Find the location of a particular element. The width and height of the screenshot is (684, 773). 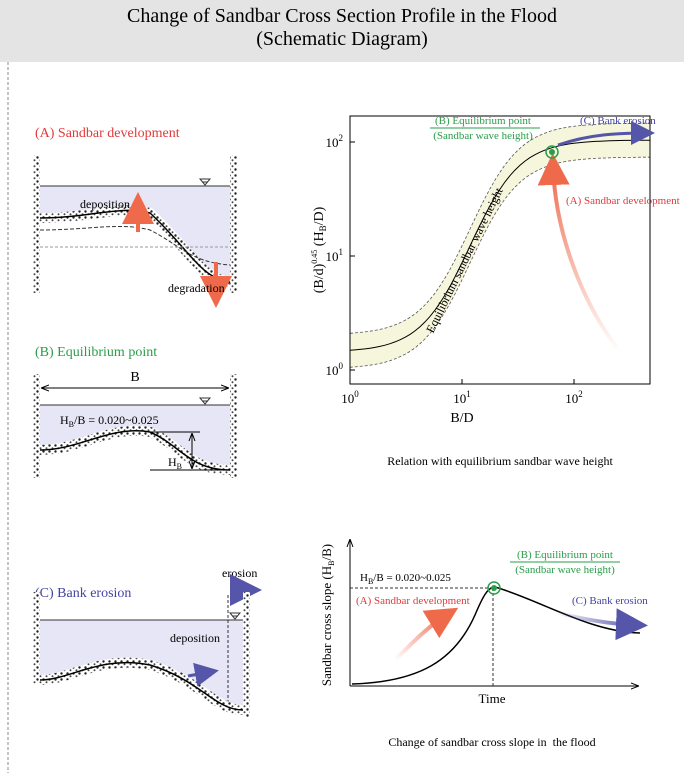

deposition-arrow is located at coordinates (203, 674).